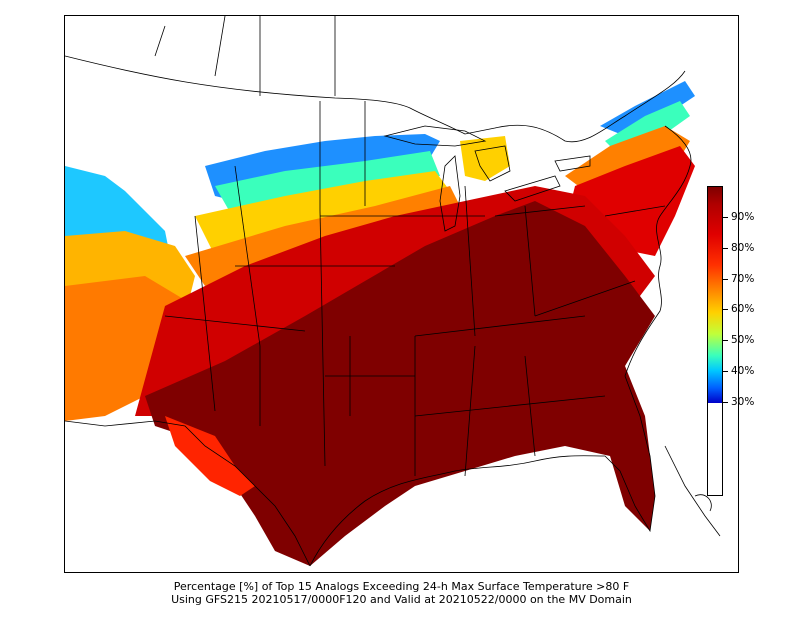  What do you see at coordinates (627, 158) in the screenshot?
I see `field-orange-northeast` at bounding box center [627, 158].